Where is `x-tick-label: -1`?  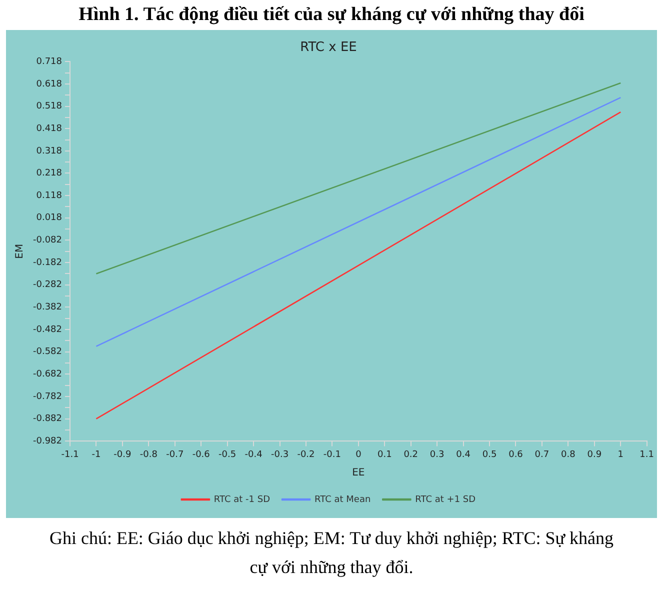 x-tick-label: -1 is located at coordinates (96, 455).